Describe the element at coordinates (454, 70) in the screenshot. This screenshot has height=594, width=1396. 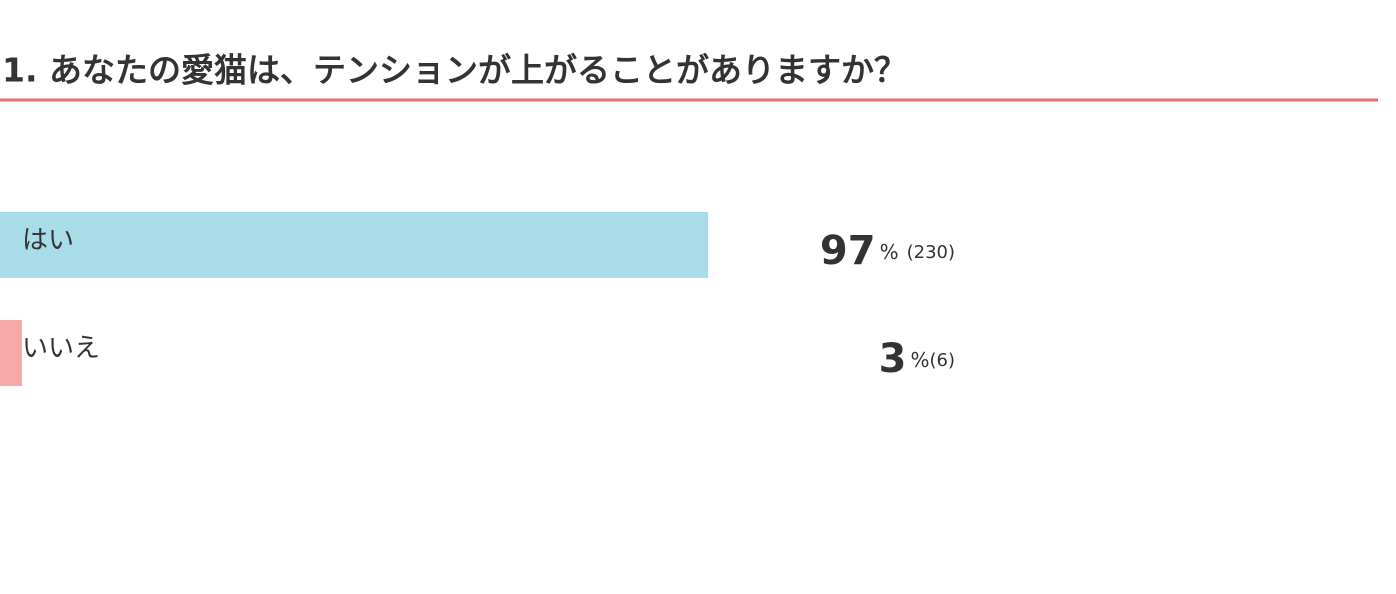
I see `chart-title: 1. あなたの愛猫は、テンションが上がることがありますか？` at that location.